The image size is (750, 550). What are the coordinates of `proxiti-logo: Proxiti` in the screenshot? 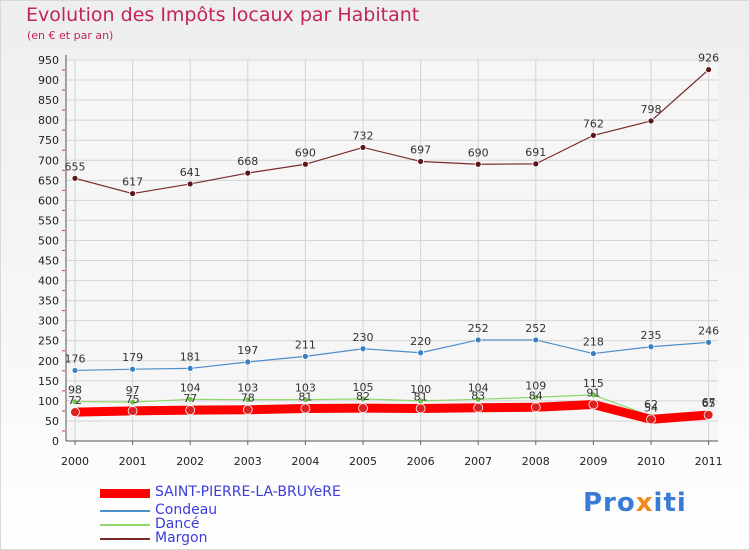 It's located at (635, 503).